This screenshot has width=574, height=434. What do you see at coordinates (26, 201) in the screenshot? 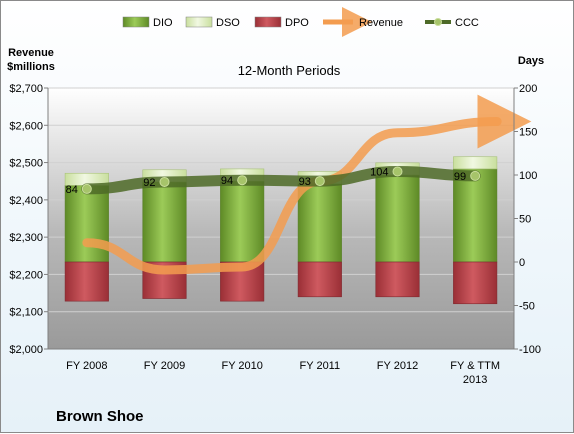
I see `left-tick-label: $2,400` at bounding box center [26, 201].